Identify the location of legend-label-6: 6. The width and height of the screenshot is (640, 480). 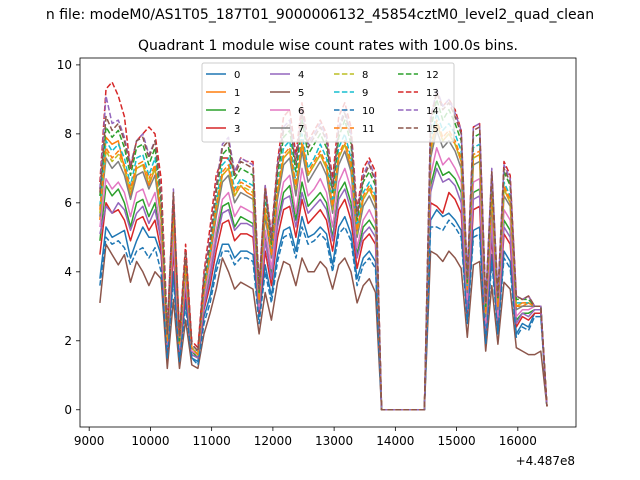
(301, 111).